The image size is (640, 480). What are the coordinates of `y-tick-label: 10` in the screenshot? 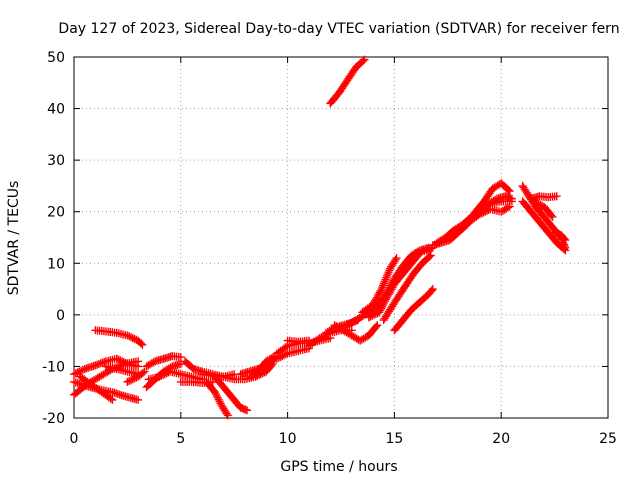 It's located at (56, 264).